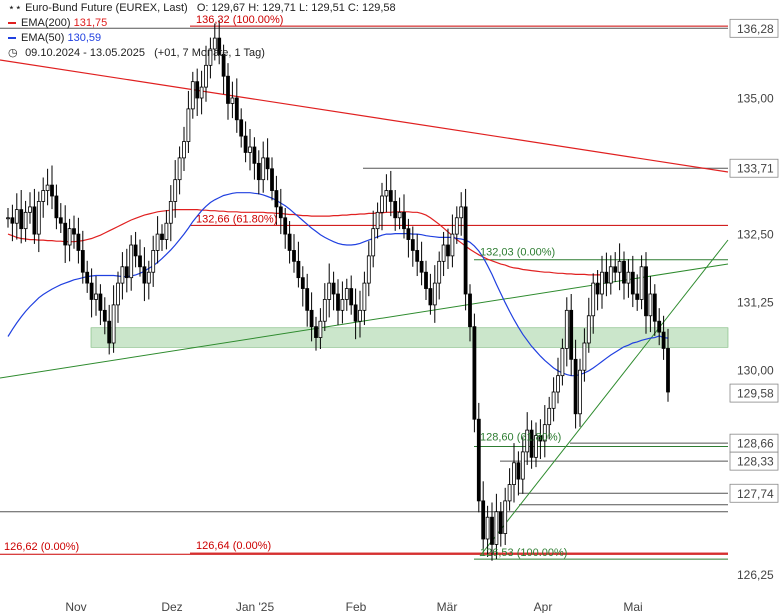  I want to click on price-tag-label: 129,58, so click(755, 394).